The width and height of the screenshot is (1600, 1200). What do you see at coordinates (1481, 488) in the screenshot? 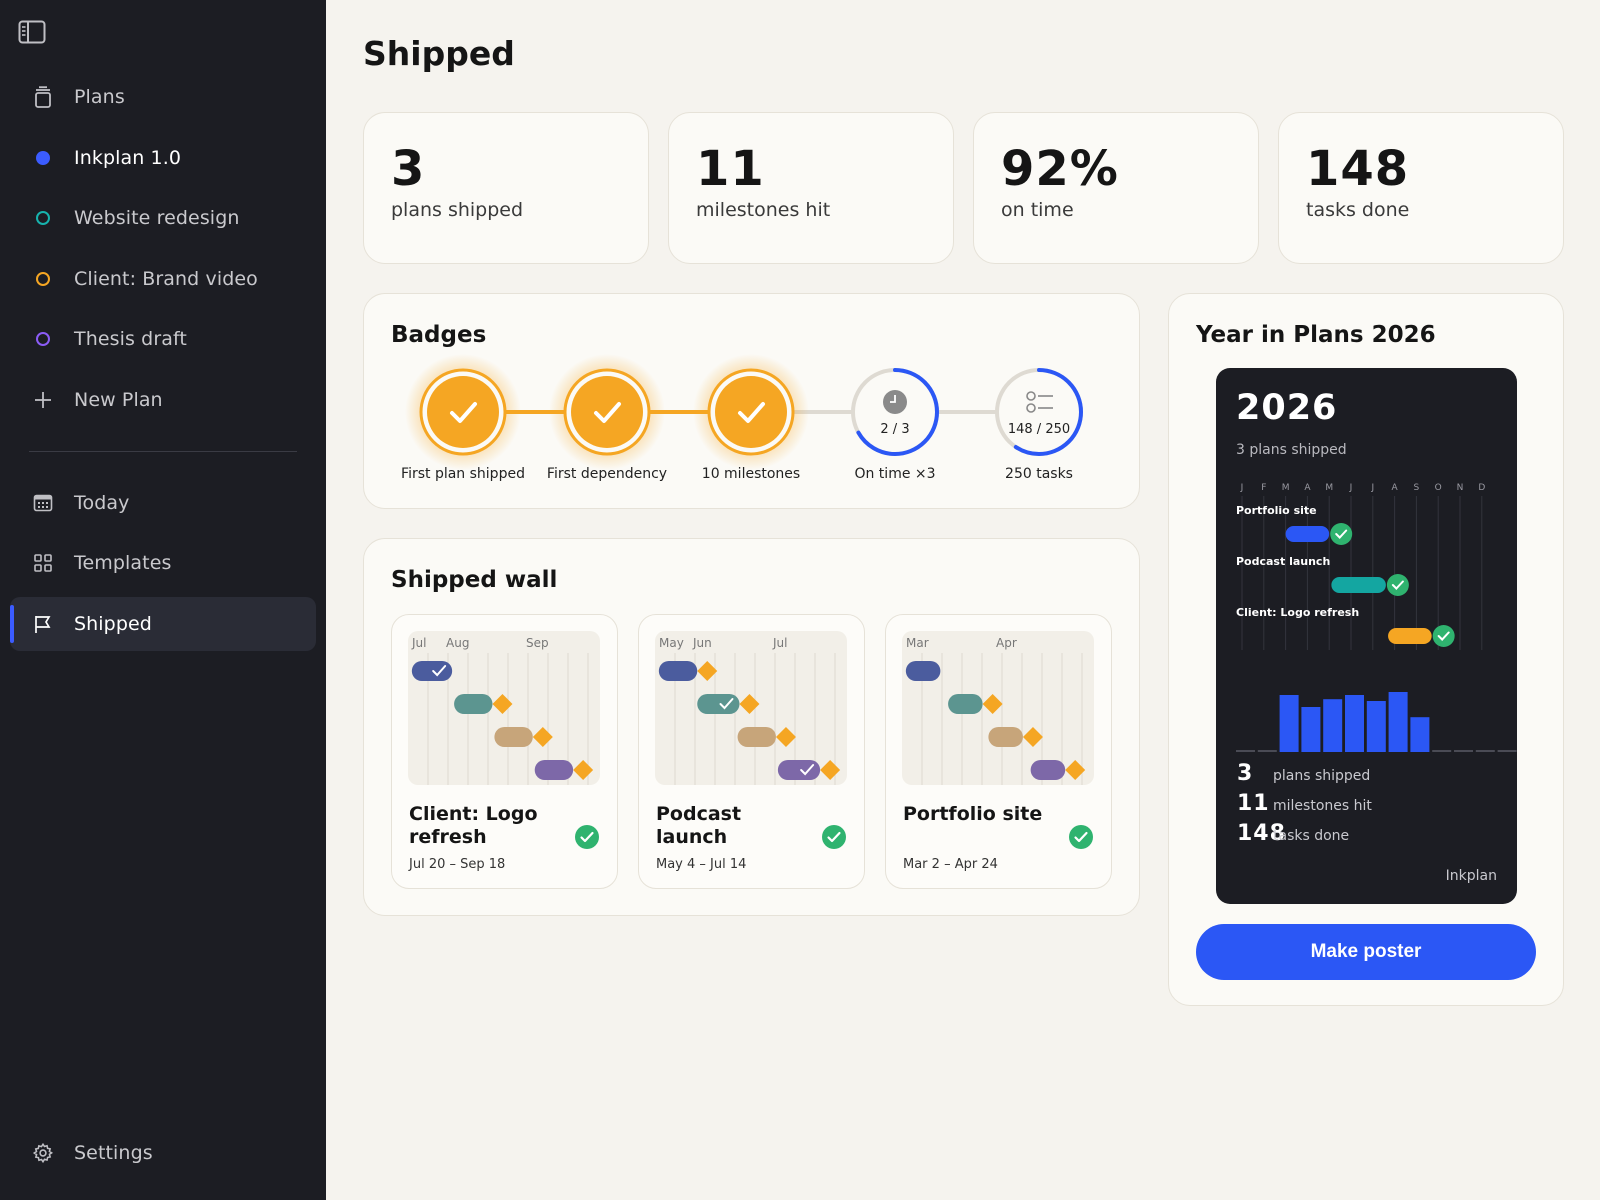
I see `poster-month-label: D` at bounding box center [1481, 488].